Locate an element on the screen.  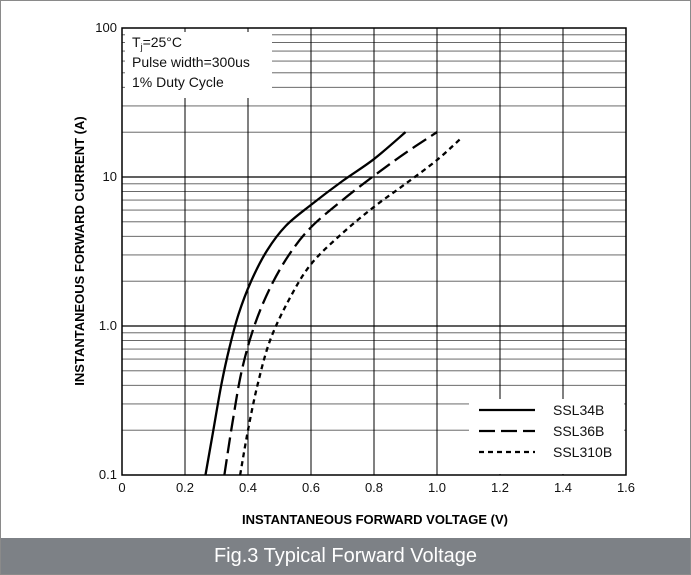
legend-label-ssl310b: SSL310B is located at coordinates (582, 452).